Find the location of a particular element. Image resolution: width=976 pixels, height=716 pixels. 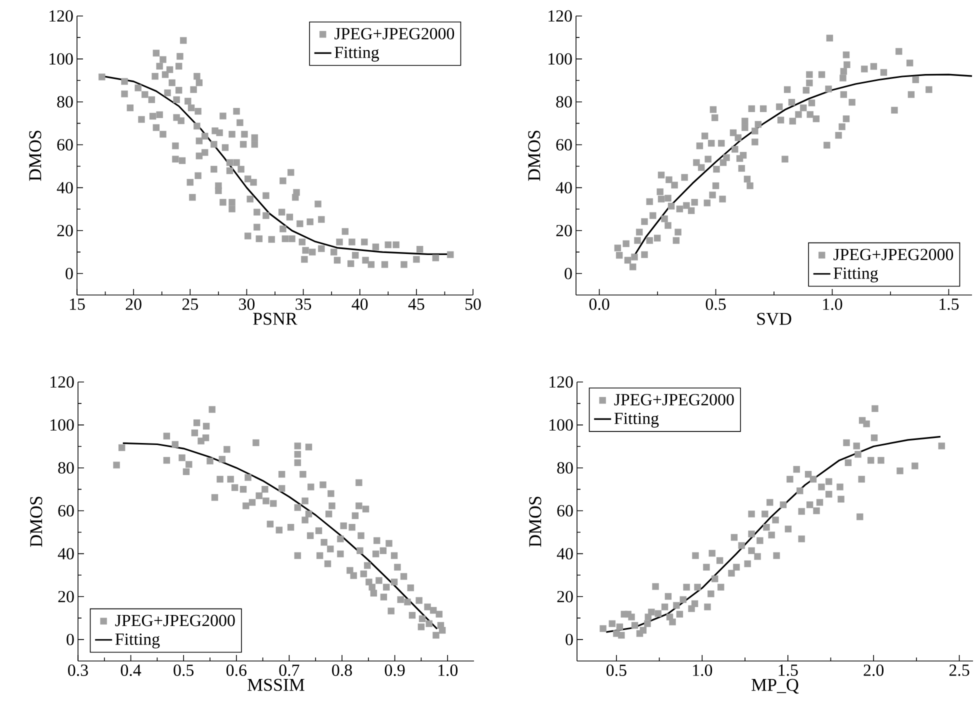

x-tick-label: 0.0 is located at coordinates (599, 304).